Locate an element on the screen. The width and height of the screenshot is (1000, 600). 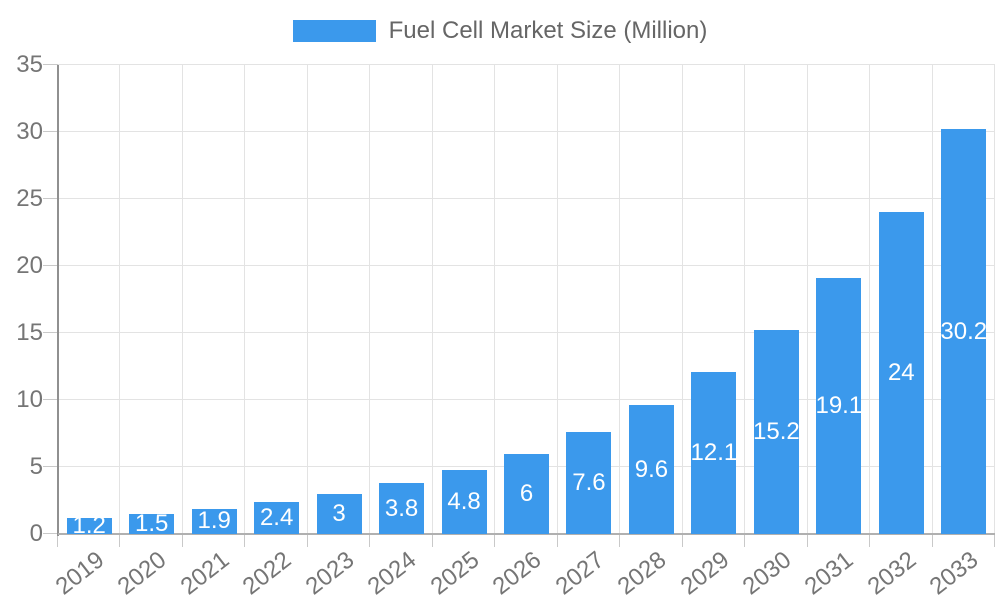
y-tick-label: 10 is located at coordinates (29, 399).